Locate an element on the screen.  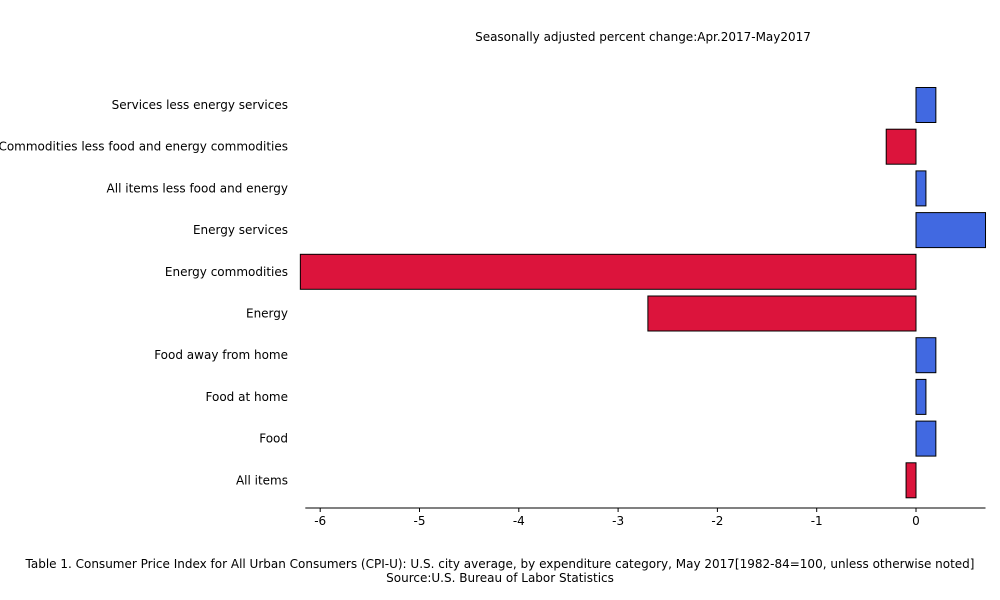
bar-energy is located at coordinates (782, 313).